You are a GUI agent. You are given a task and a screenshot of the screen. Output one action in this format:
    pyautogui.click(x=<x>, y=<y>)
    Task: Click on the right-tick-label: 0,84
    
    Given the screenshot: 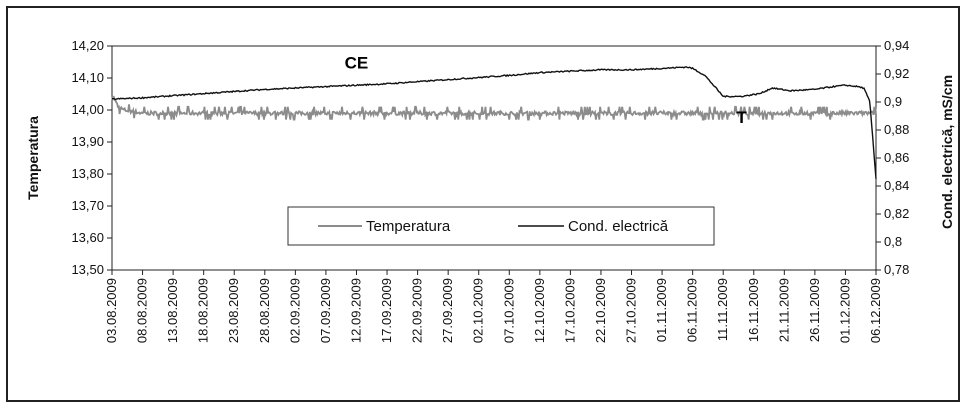 What is the action you would take?
    pyautogui.click(x=896, y=185)
    